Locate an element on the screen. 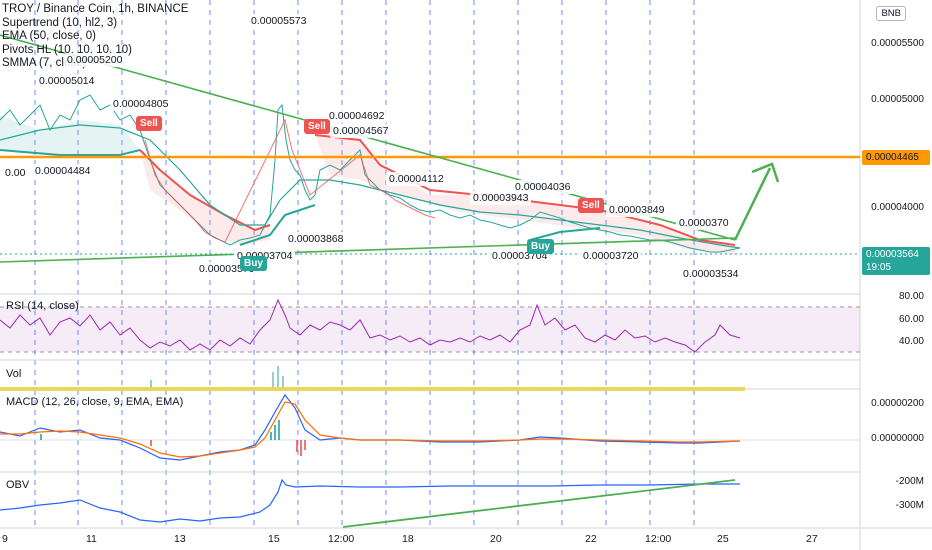 The image size is (932, 550). projection-arrow-head is located at coordinates (765, 172).